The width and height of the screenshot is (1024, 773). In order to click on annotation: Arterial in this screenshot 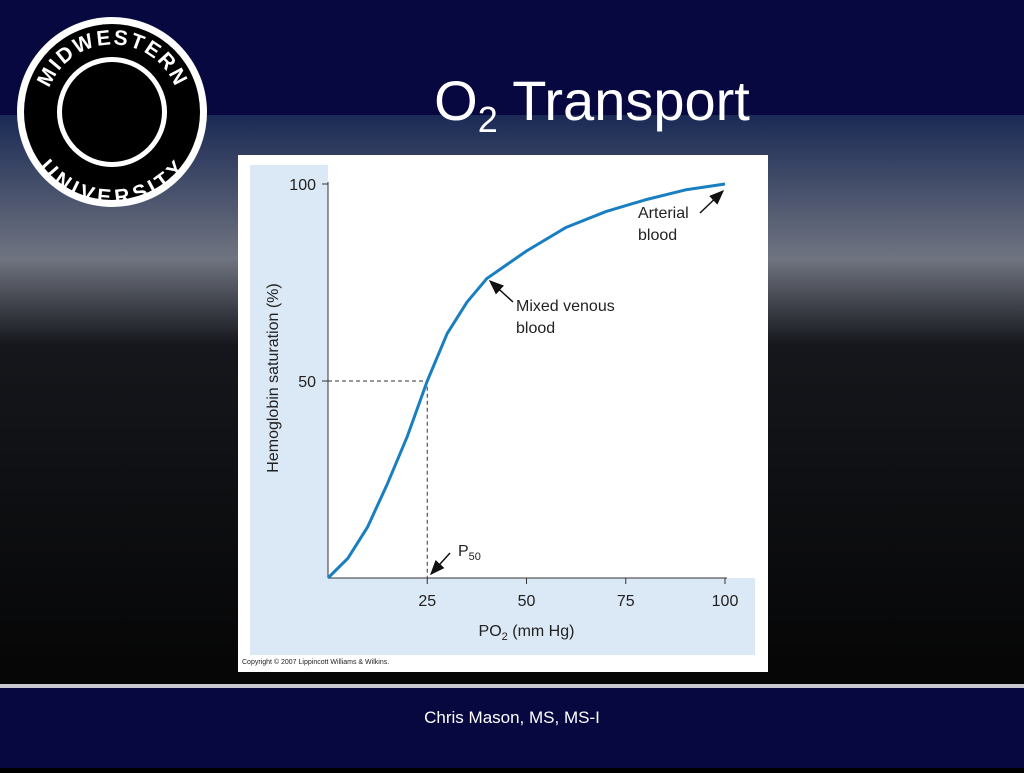, I will do `click(663, 213)`.